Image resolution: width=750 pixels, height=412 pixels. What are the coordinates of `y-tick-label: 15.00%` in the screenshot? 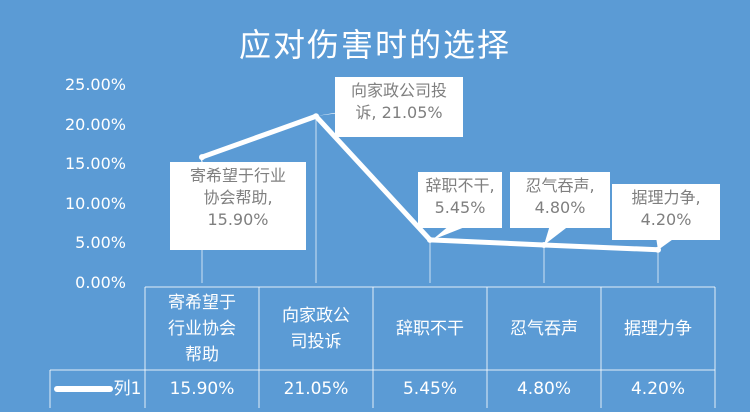 It's located at (95, 164).